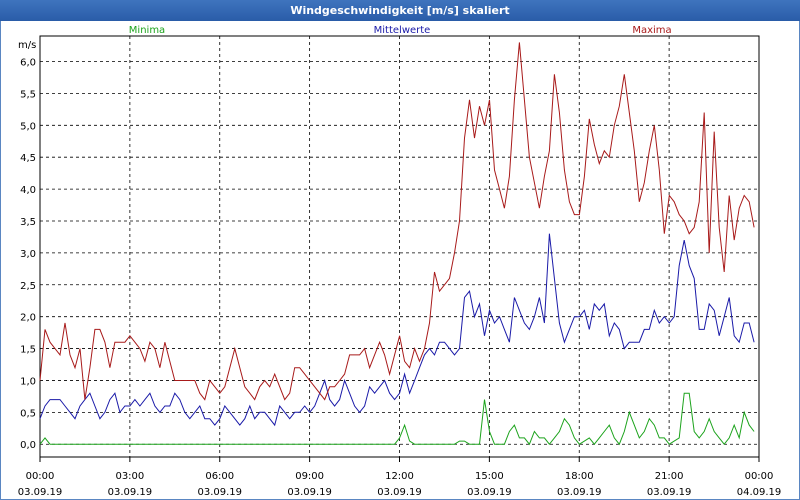 This screenshot has width=800, height=500. What do you see at coordinates (28, 286) in the screenshot?
I see `y-tick-label: 2,5` at bounding box center [28, 286].